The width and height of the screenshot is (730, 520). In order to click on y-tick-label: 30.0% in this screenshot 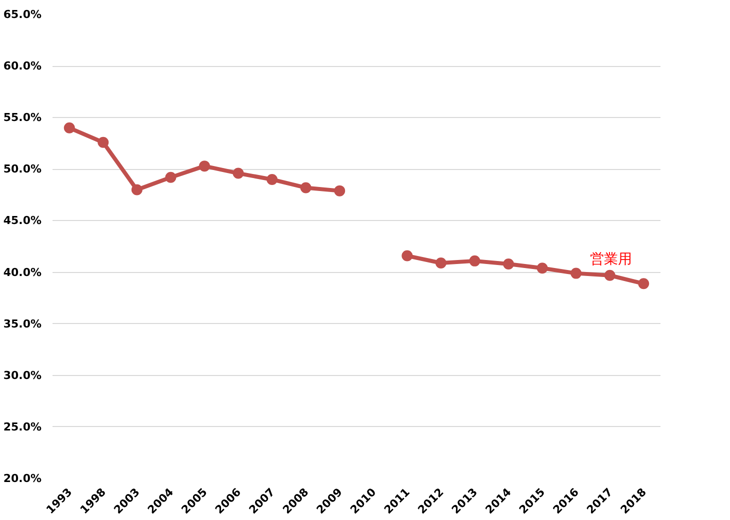, I will do `click(22, 375)`.